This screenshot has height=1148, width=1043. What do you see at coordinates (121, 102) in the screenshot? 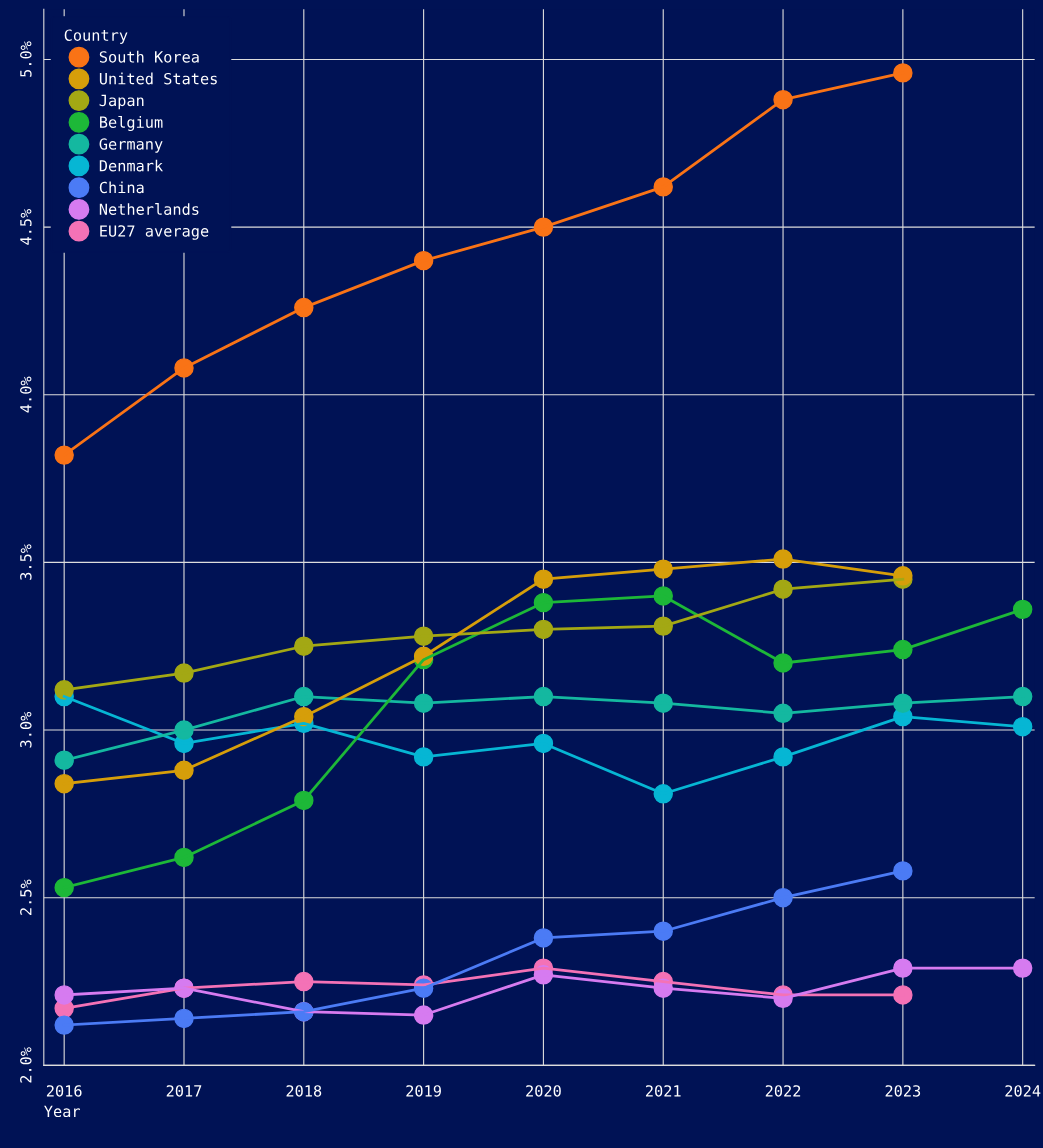
I see `legend-label: Japan` at bounding box center [121, 102].